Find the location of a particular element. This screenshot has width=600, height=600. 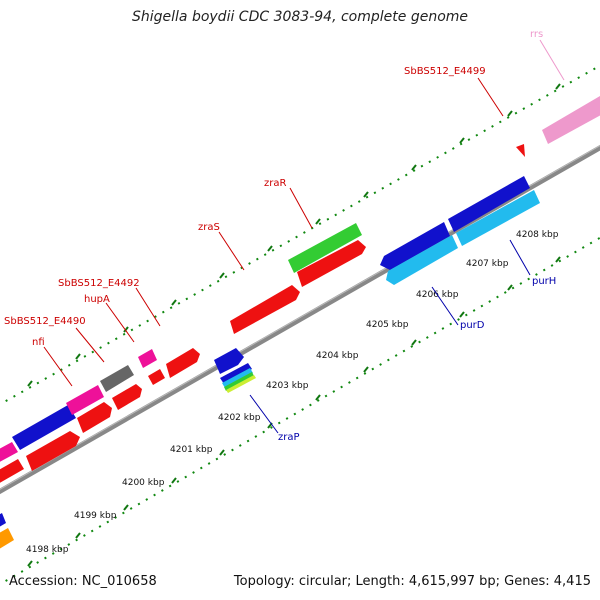

gene-block-hupA is located at coordinates (147, 358).